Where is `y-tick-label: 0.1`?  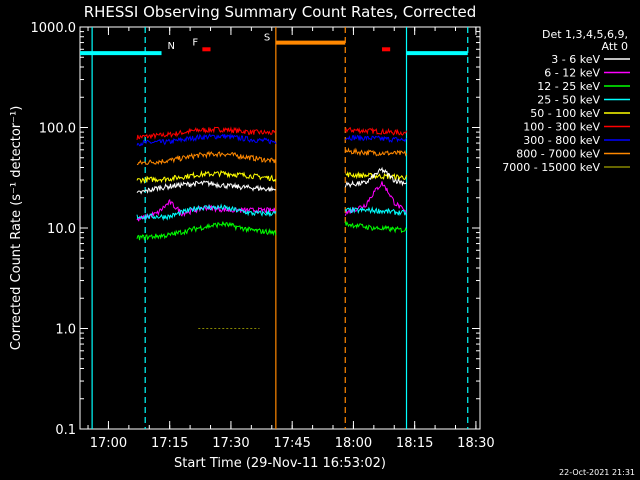 y-tick-label: 0.1 is located at coordinates (65, 430).